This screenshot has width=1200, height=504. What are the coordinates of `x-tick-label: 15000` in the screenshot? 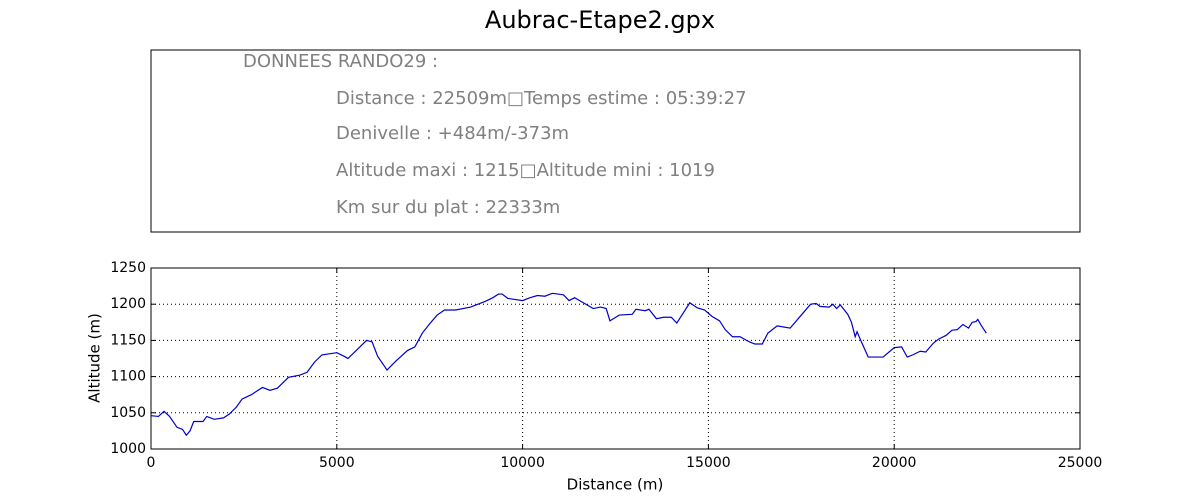 It's located at (708, 463).